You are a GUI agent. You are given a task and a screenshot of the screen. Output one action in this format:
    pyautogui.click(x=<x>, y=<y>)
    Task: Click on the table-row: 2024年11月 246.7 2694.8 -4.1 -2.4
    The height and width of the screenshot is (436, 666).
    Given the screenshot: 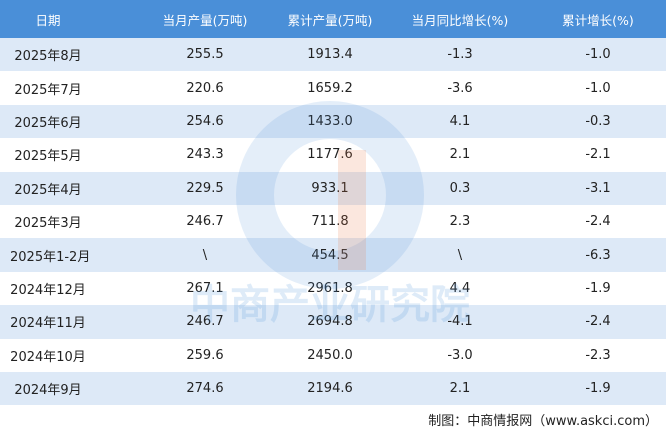 What is the action you would take?
    pyautogui.click(x=333, y=322)
    